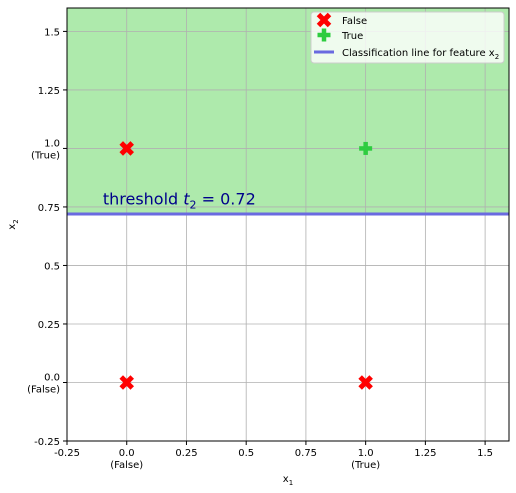  Describe the element at coordinates (186, 453) in the screenshot. I see `x-tick-label: 0.25` at that location.